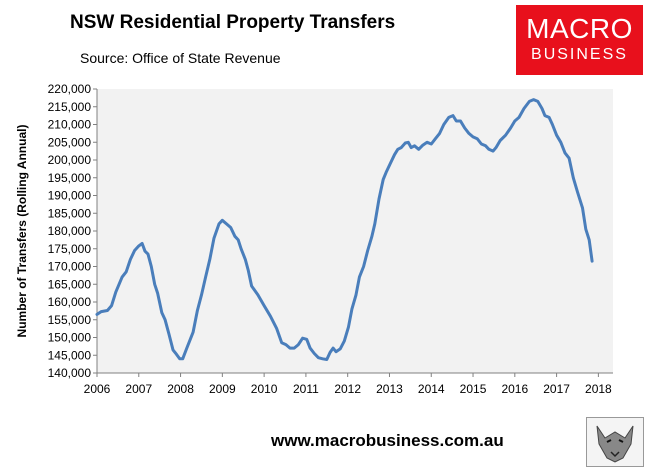  Describe the element at coordinates (70, 107) in the screenshot. I see `y-tick-label: 215,000` at that location.